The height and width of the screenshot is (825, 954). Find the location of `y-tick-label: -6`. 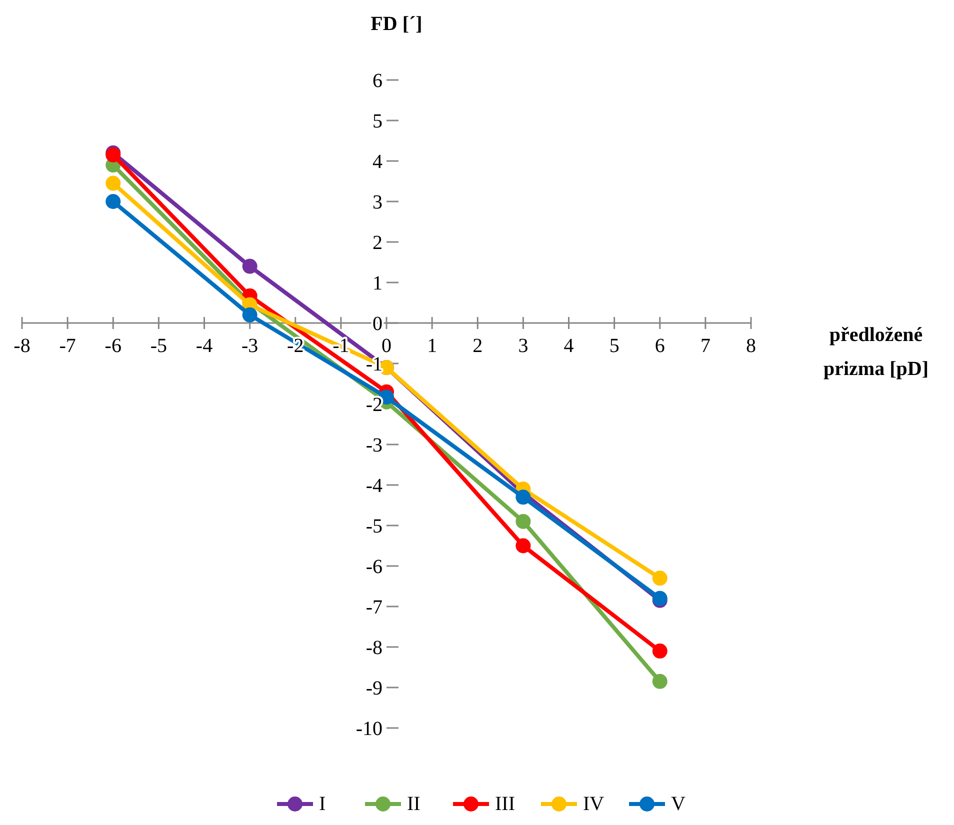

y-tick-label: -6 is located at coordinates (374, 567).